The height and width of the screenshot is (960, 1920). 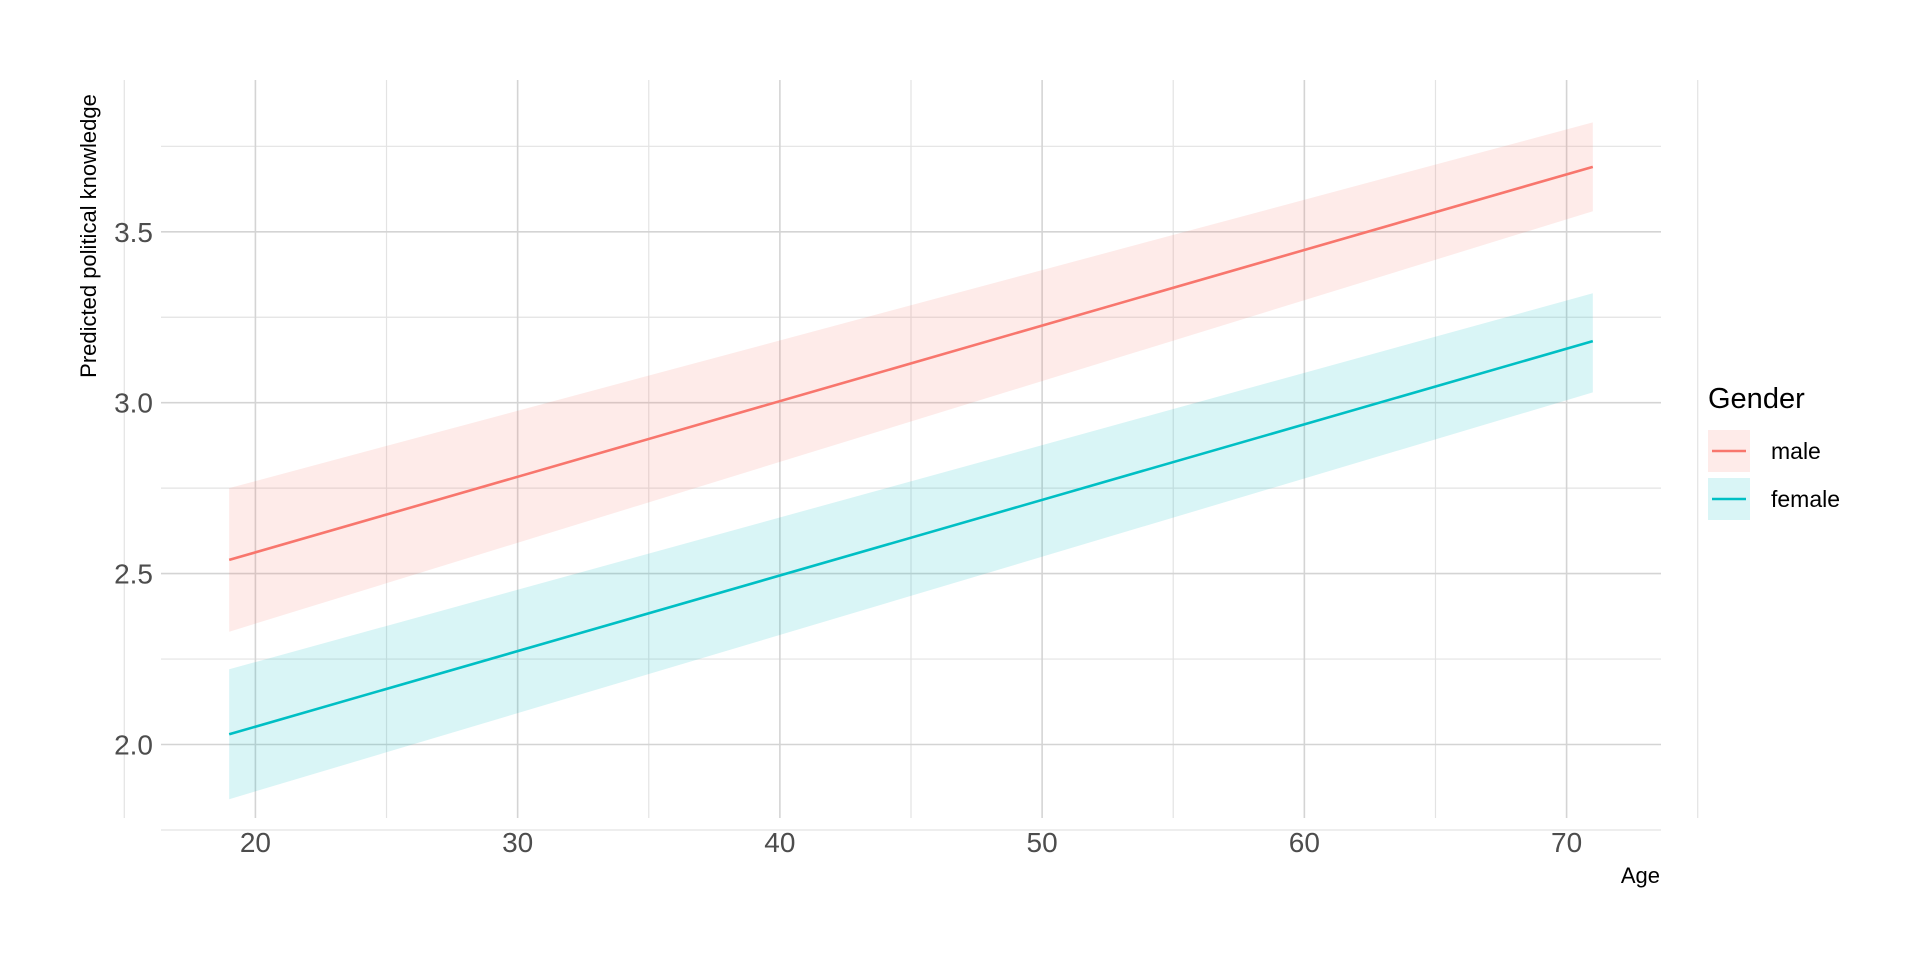 What do you see at coordinates (1640, 875) in the screenshot?
I see `x-axis-title: Age` at bounding box center [1640, 875].